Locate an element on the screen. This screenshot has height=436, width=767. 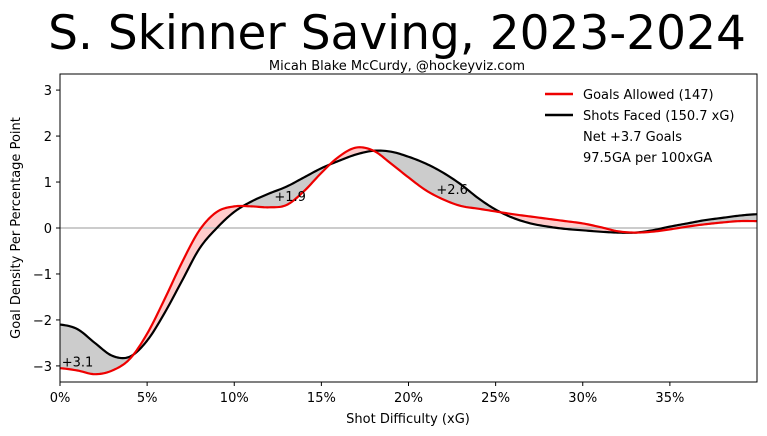
x-axis-ticks: 0% 5% 10% 15% 20% 25% 30% 35% is located at coordinates (367, 394).